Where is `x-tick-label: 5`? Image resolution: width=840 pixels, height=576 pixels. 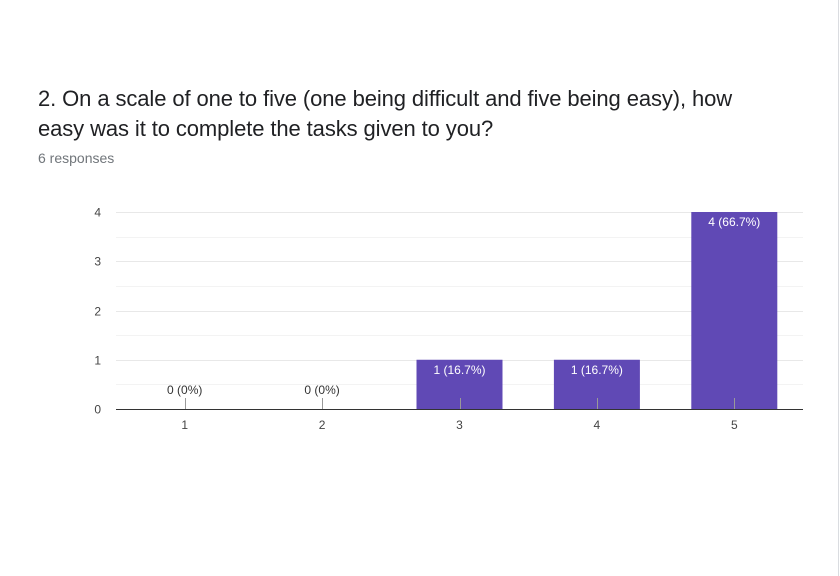 x-tick-label: 5 is located at coordinates (734, 425).